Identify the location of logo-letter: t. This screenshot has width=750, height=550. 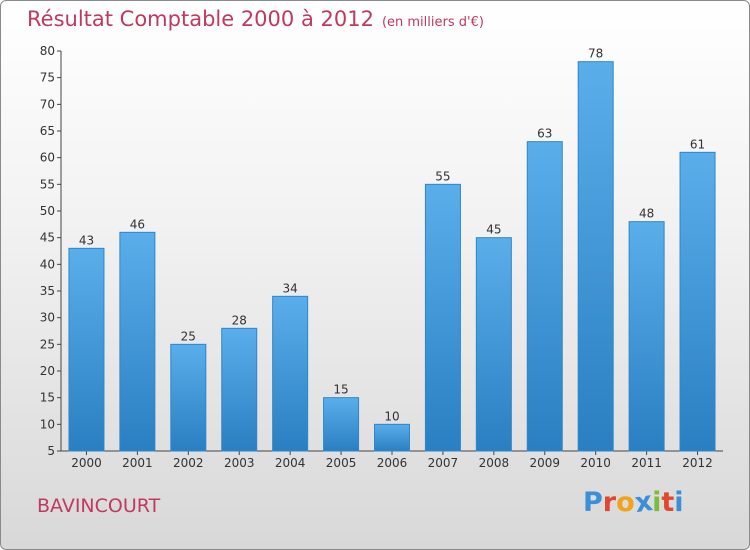
(668, 502).